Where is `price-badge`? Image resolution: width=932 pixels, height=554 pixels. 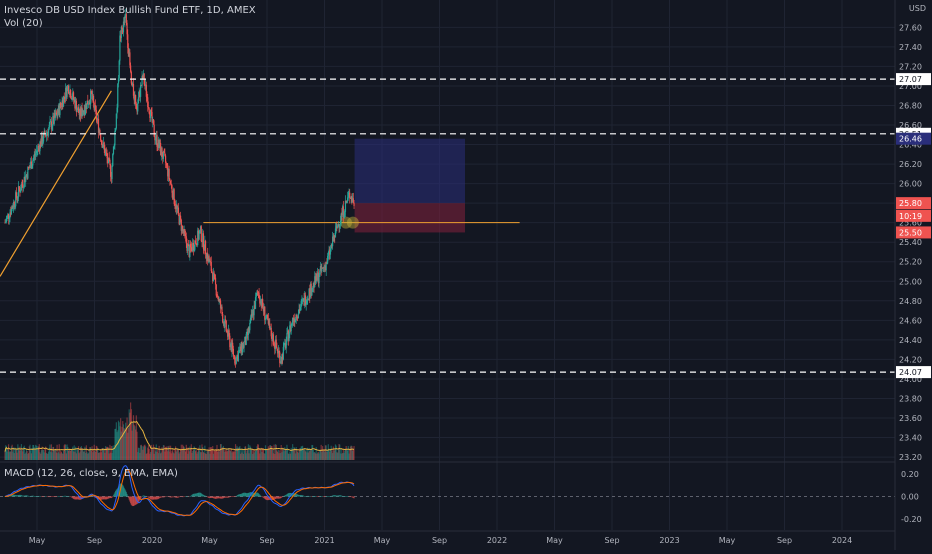
price-badge is located at coordinates (913, 203).